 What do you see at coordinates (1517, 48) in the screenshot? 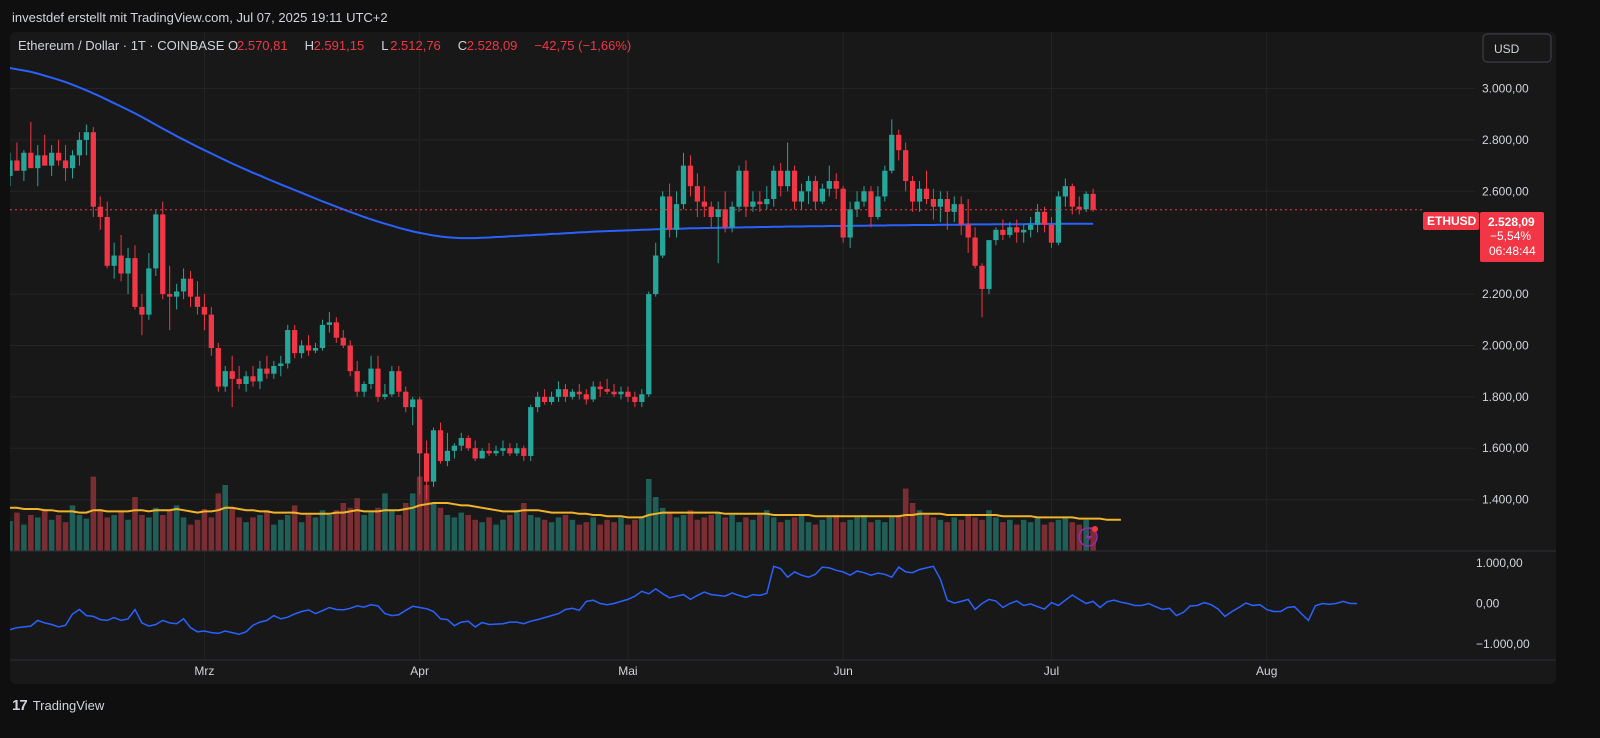
I see `currency-button: USD` at bounding box center [1517, 48].